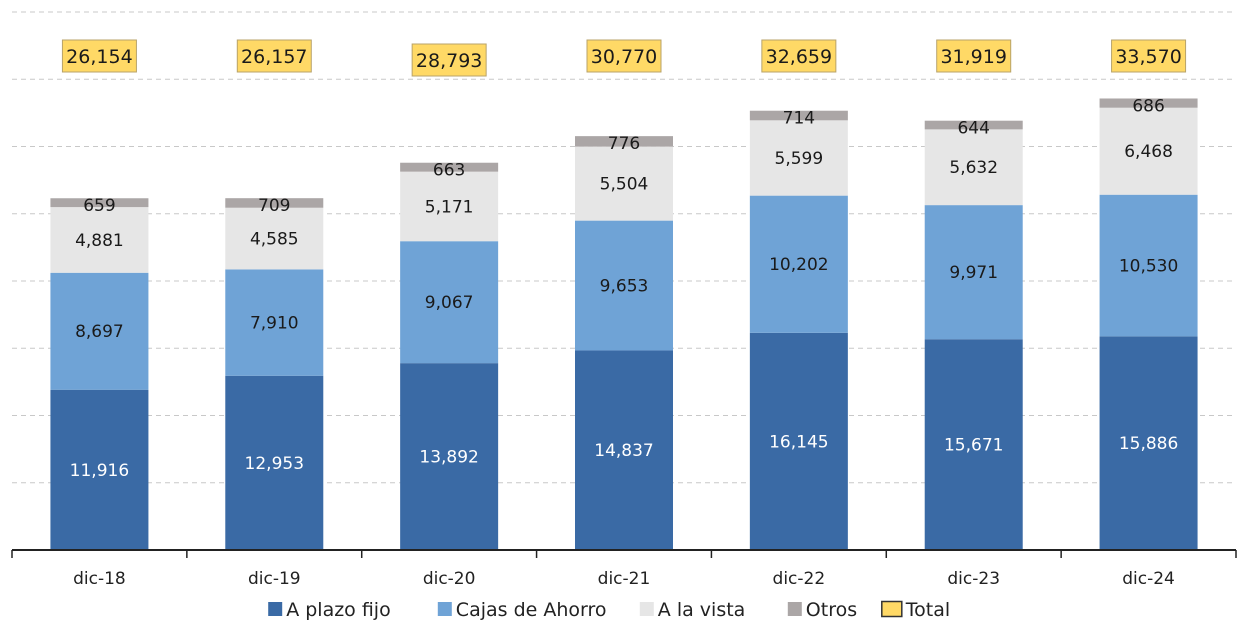  I want to click on data-label-a-plazo-fijo: 11,916, so click(99, 471).